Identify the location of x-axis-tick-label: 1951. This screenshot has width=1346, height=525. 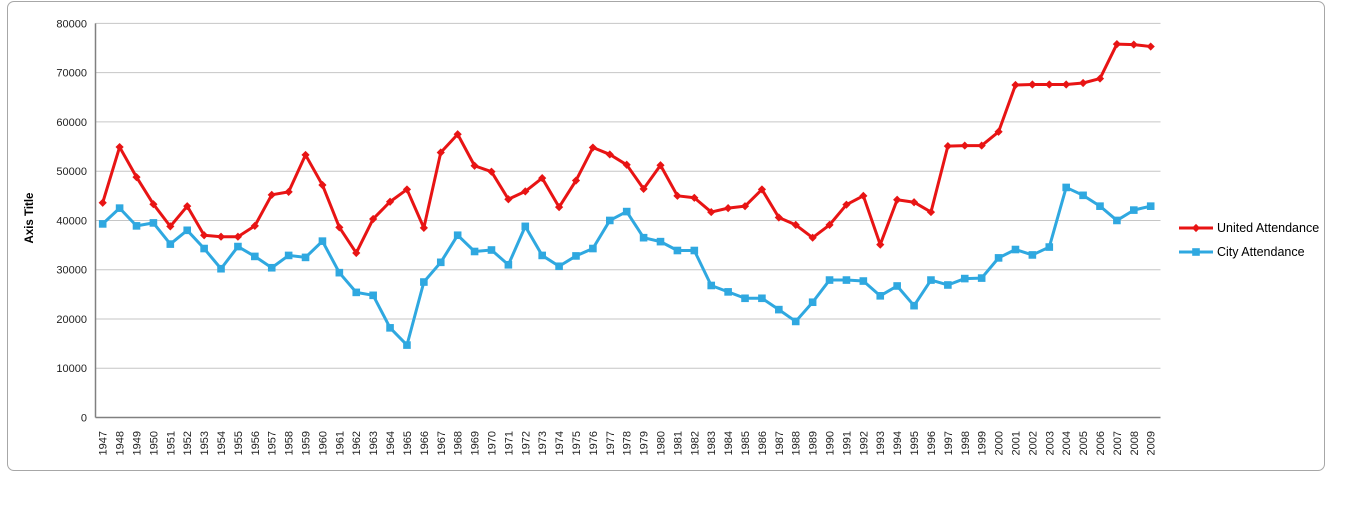
(171, 443).